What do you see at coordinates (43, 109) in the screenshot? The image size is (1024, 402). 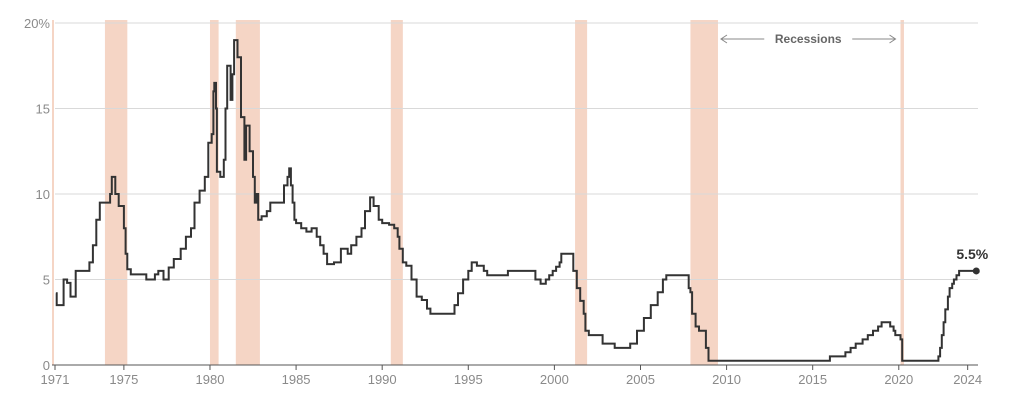 I see `y-tick-label-15: 15` at bounding box center [43, 109].